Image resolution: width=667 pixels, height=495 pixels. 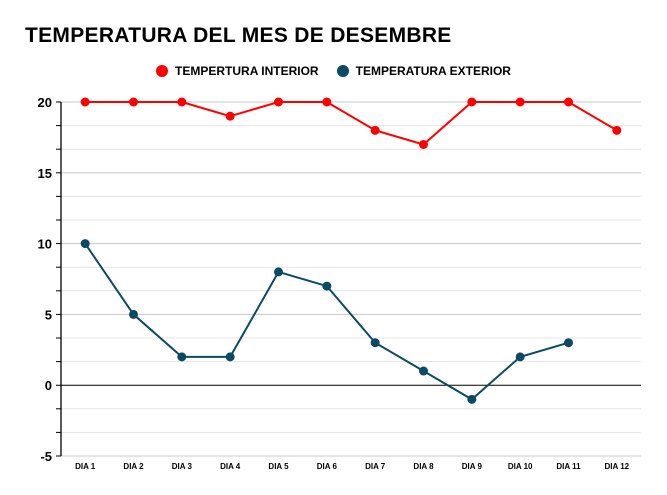 I want to click on y-tick-label: 20, so click(x=45, y=102).